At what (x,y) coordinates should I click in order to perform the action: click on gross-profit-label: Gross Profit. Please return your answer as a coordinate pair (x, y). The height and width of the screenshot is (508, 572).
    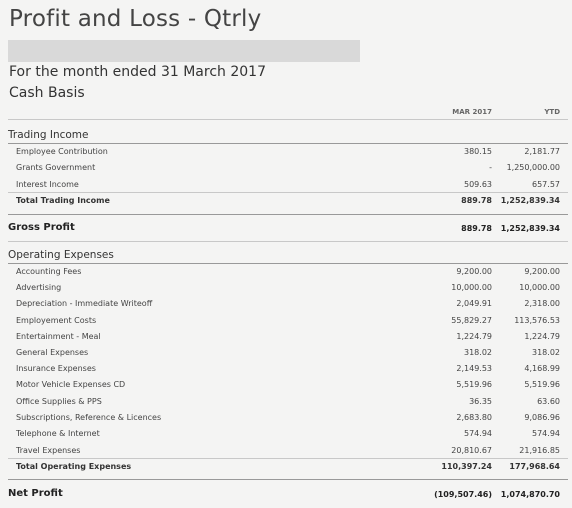
    Looking at the image, I should click on (41, 227).